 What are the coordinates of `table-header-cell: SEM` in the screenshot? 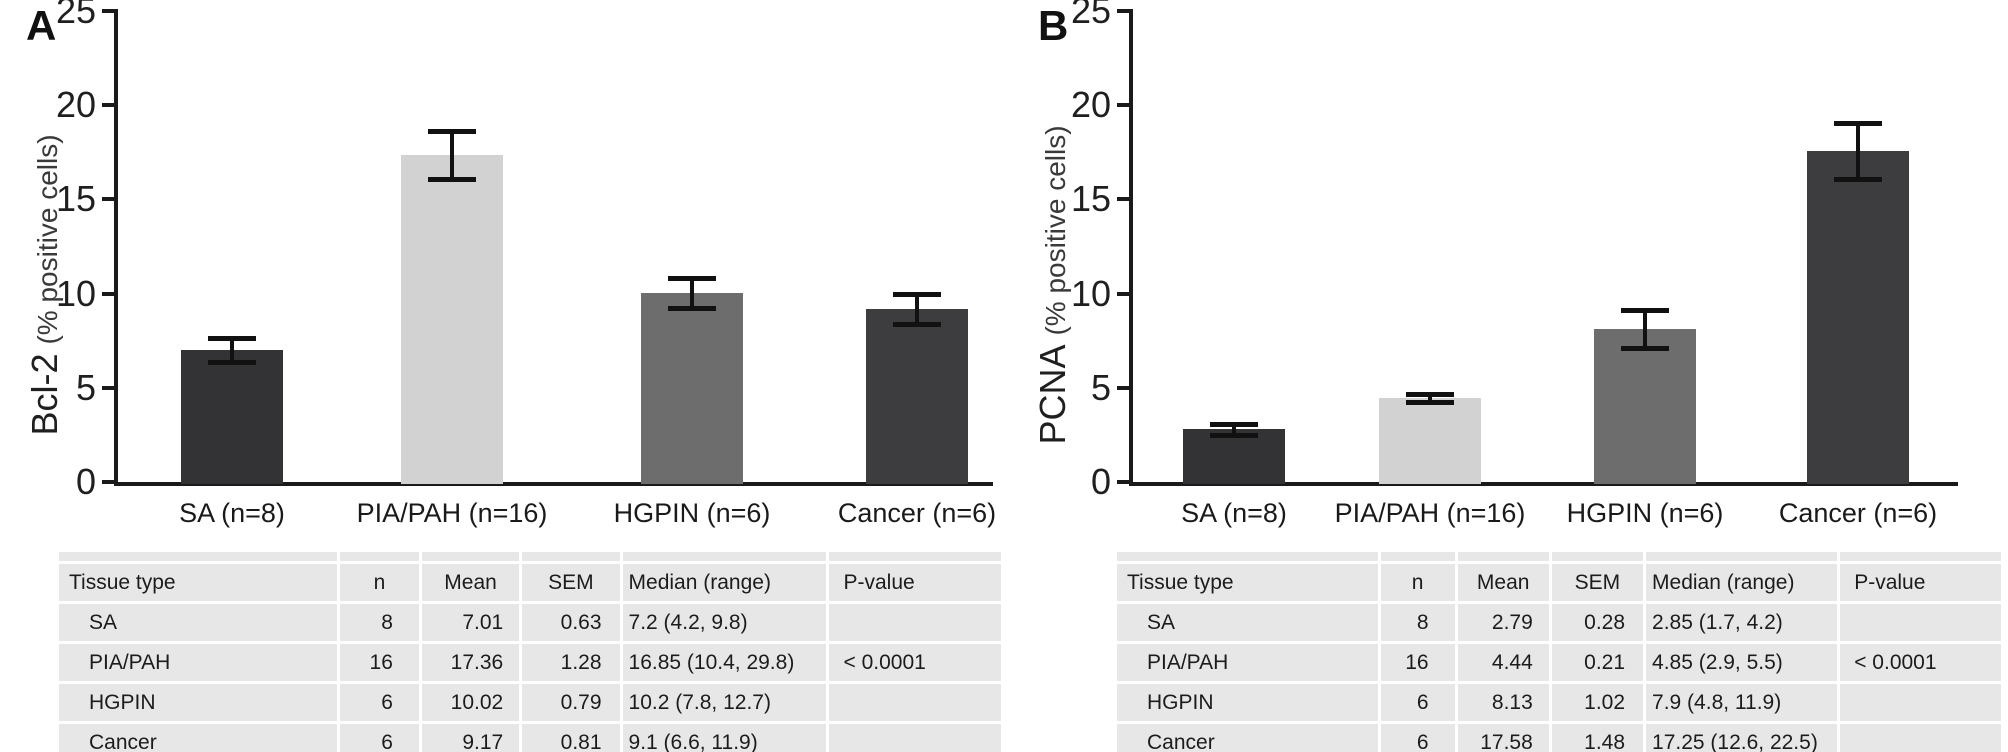 It's located at (1597, 582).